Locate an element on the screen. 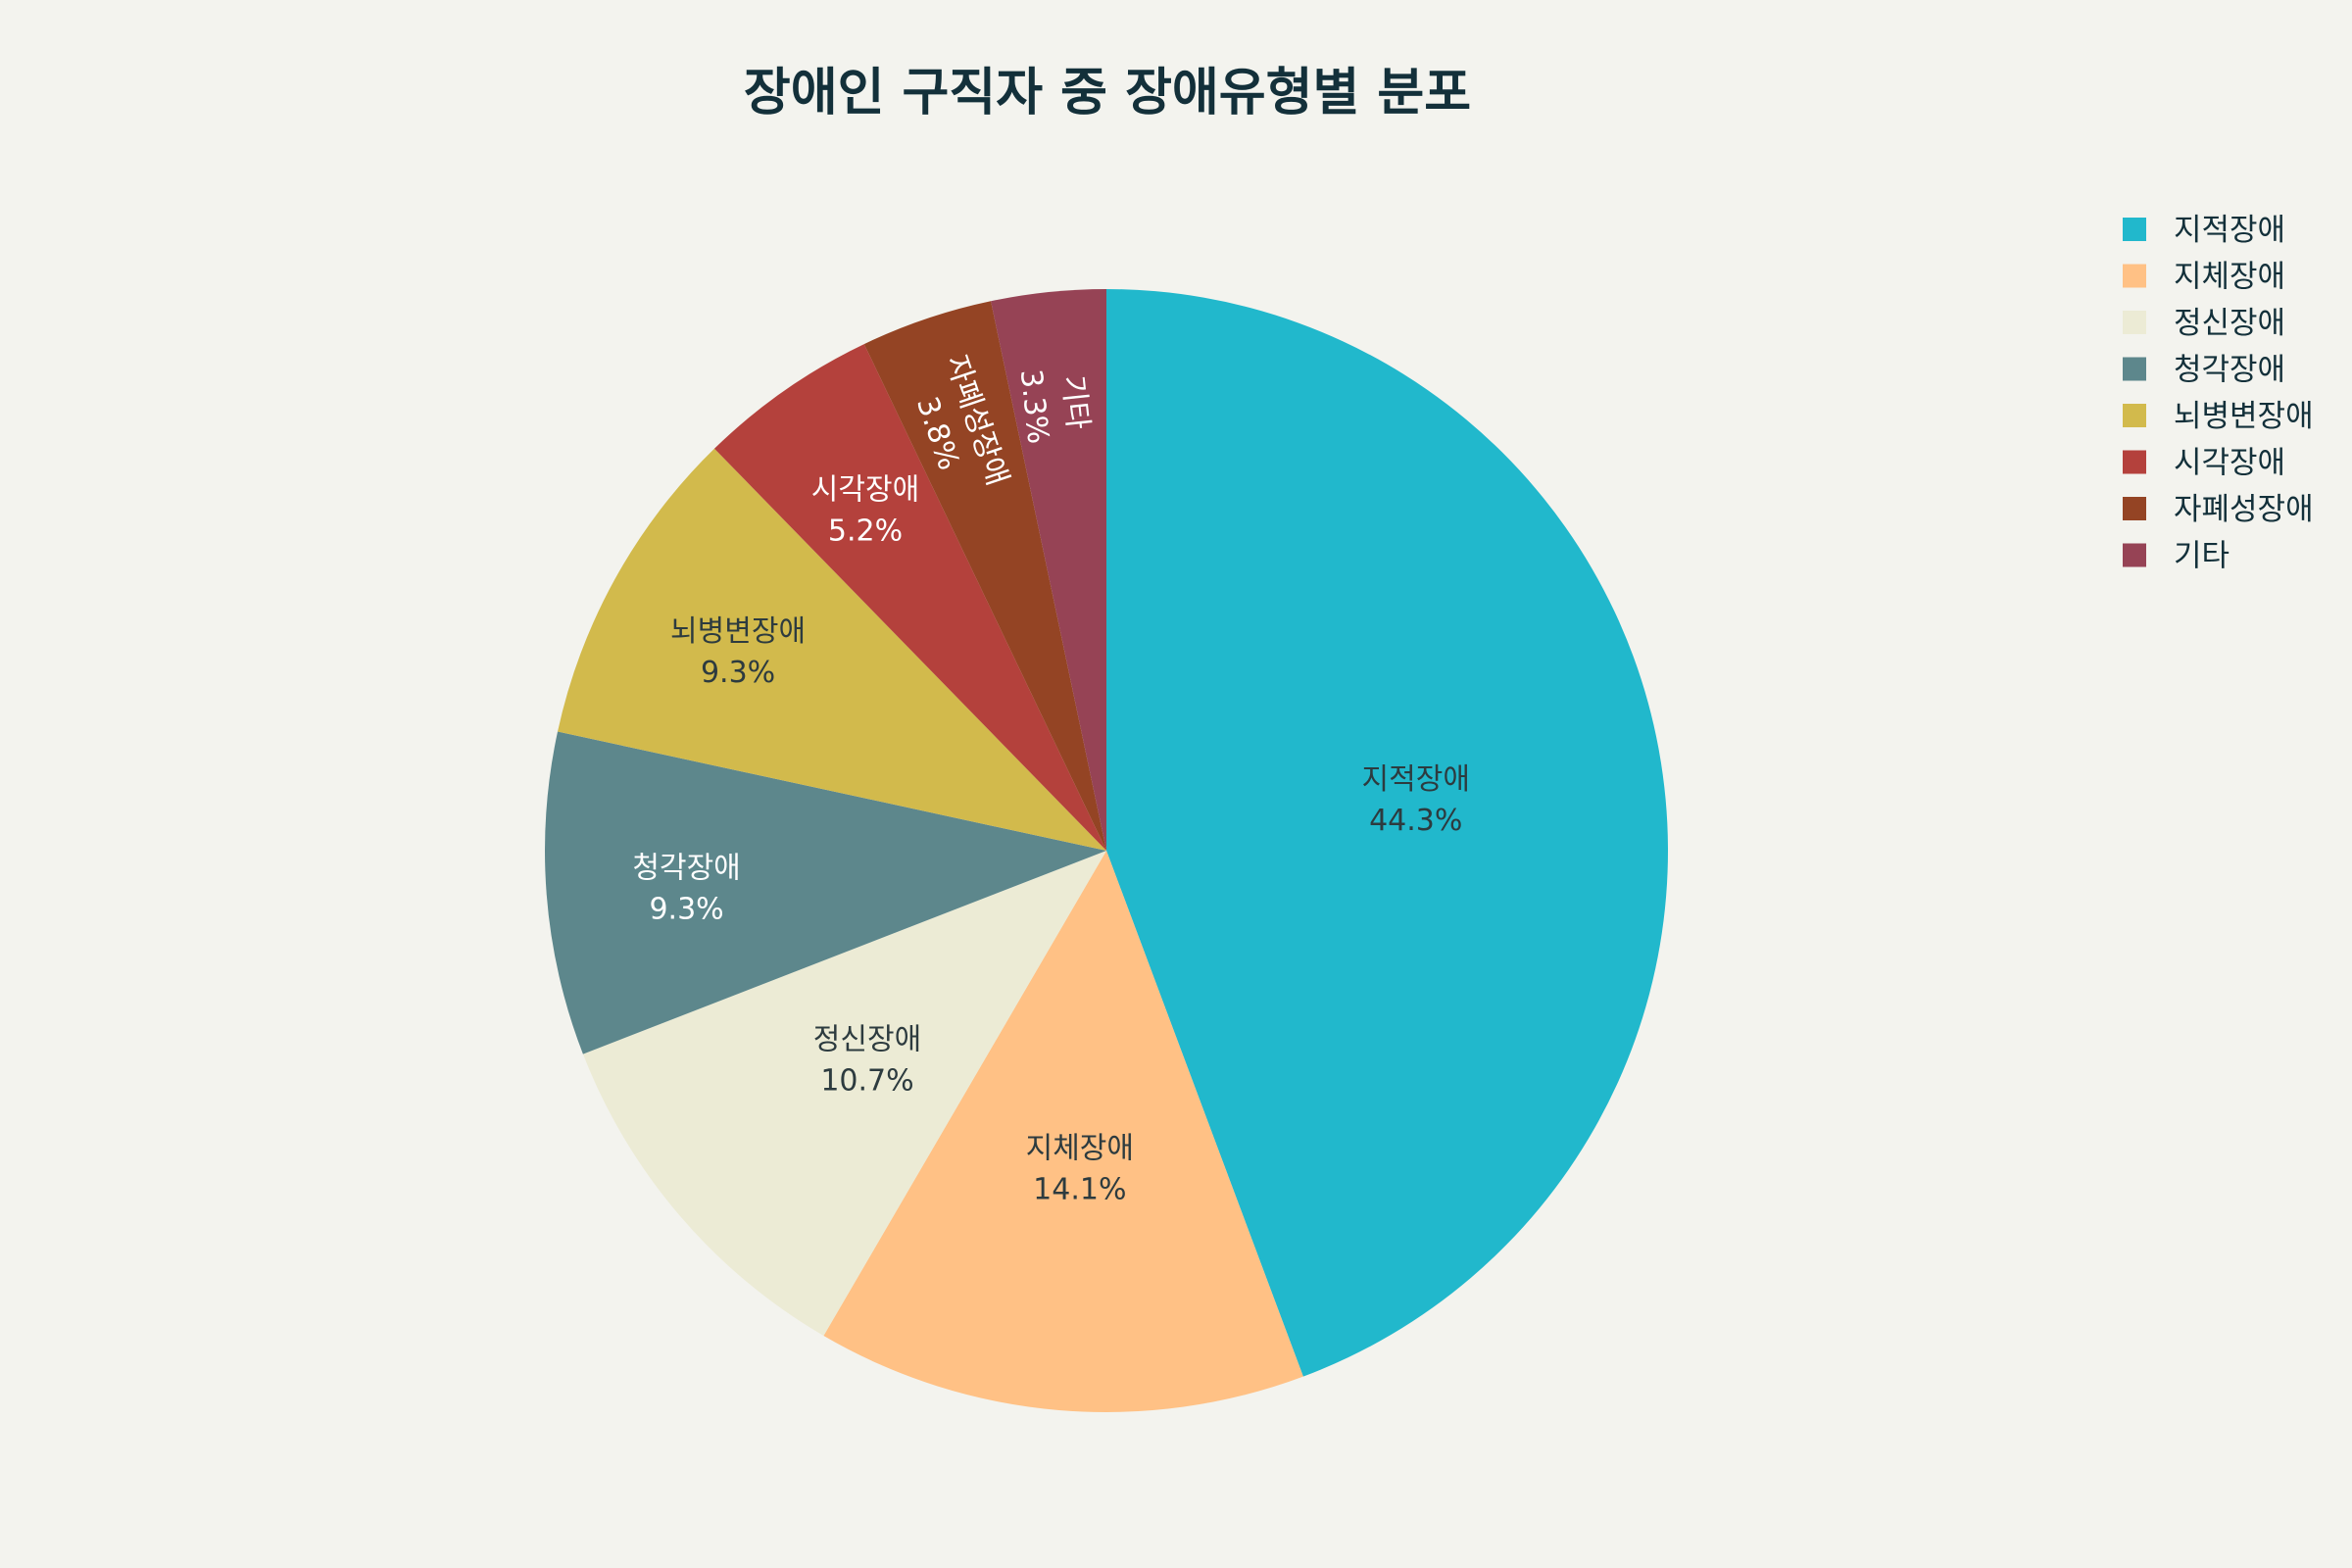 This screenshot has height=1568, width=2352. legend-label: 지체장애 is located at coordinates (2229, 277).